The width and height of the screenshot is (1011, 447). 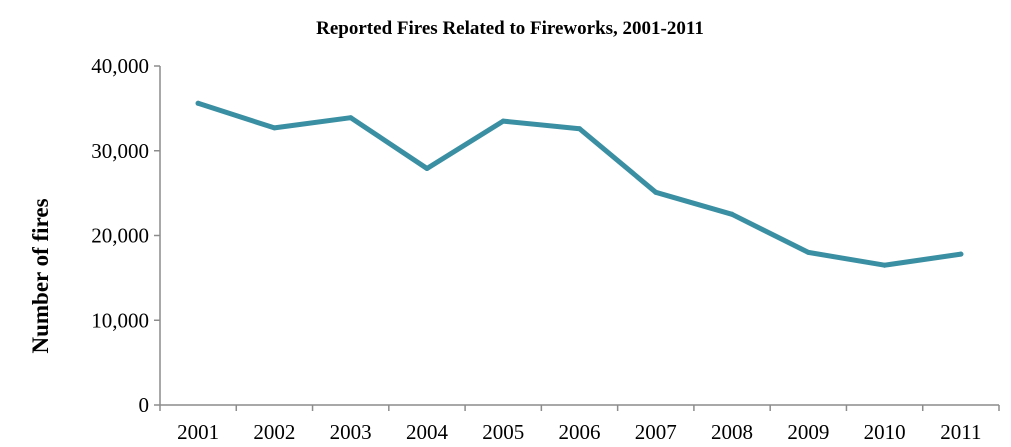 What do you see at coordinates (198, 432) in the screenshot?
I see `x-tick-label: 2001` at bounding box center [198, 432].